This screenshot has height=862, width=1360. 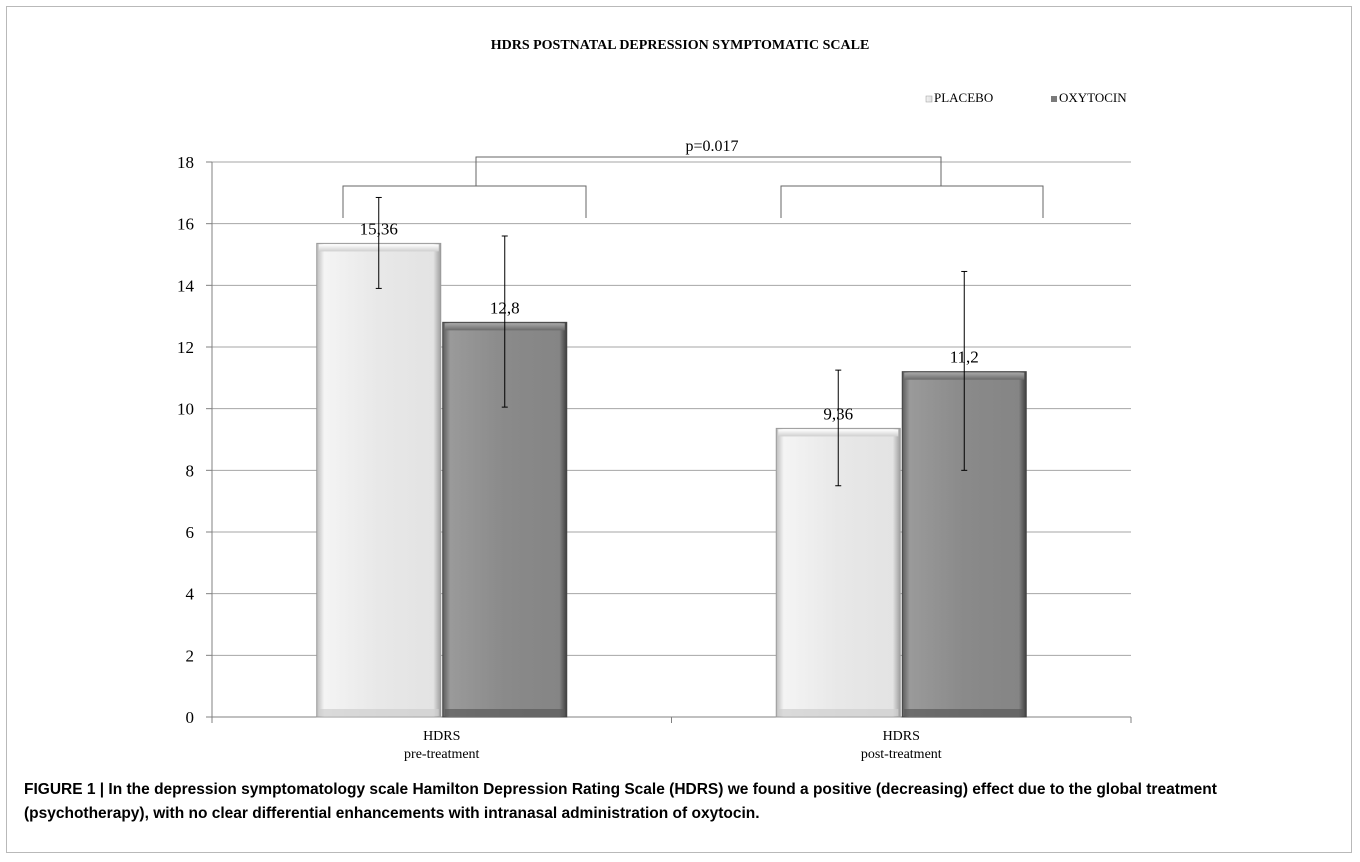 I want to click on y-tick-label-10: 10, so click(x=185, y=409).